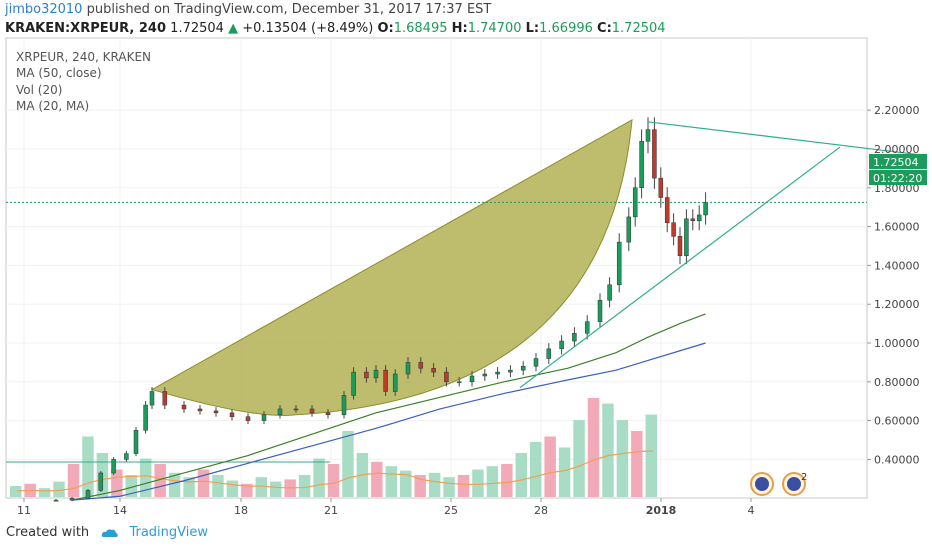 The image size is (932, 550). What do you see at coordinates (83, 57) in the screenshot?
I see `legend-symbol: XRPEUR, 240, KRAKEN` at bounding box center [83, 57].